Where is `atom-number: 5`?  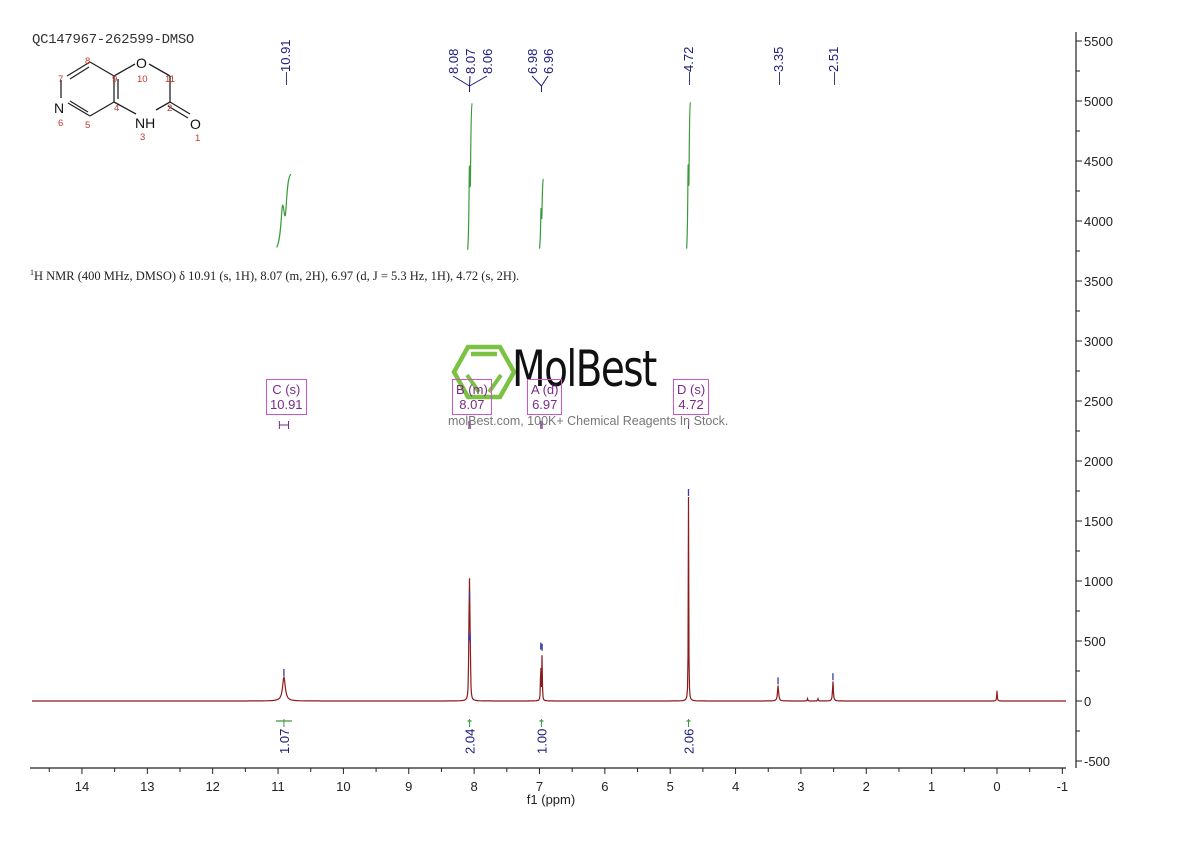 atom-number: 5 is located at coordinates (87, 125).